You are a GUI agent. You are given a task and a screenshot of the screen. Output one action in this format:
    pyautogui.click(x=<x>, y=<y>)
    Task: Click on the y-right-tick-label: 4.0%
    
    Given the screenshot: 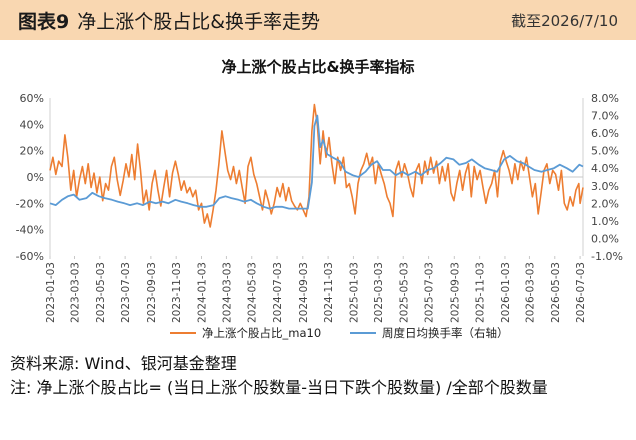 What is the action you would take?
    pyautogui.click(x=605, y=168)
    